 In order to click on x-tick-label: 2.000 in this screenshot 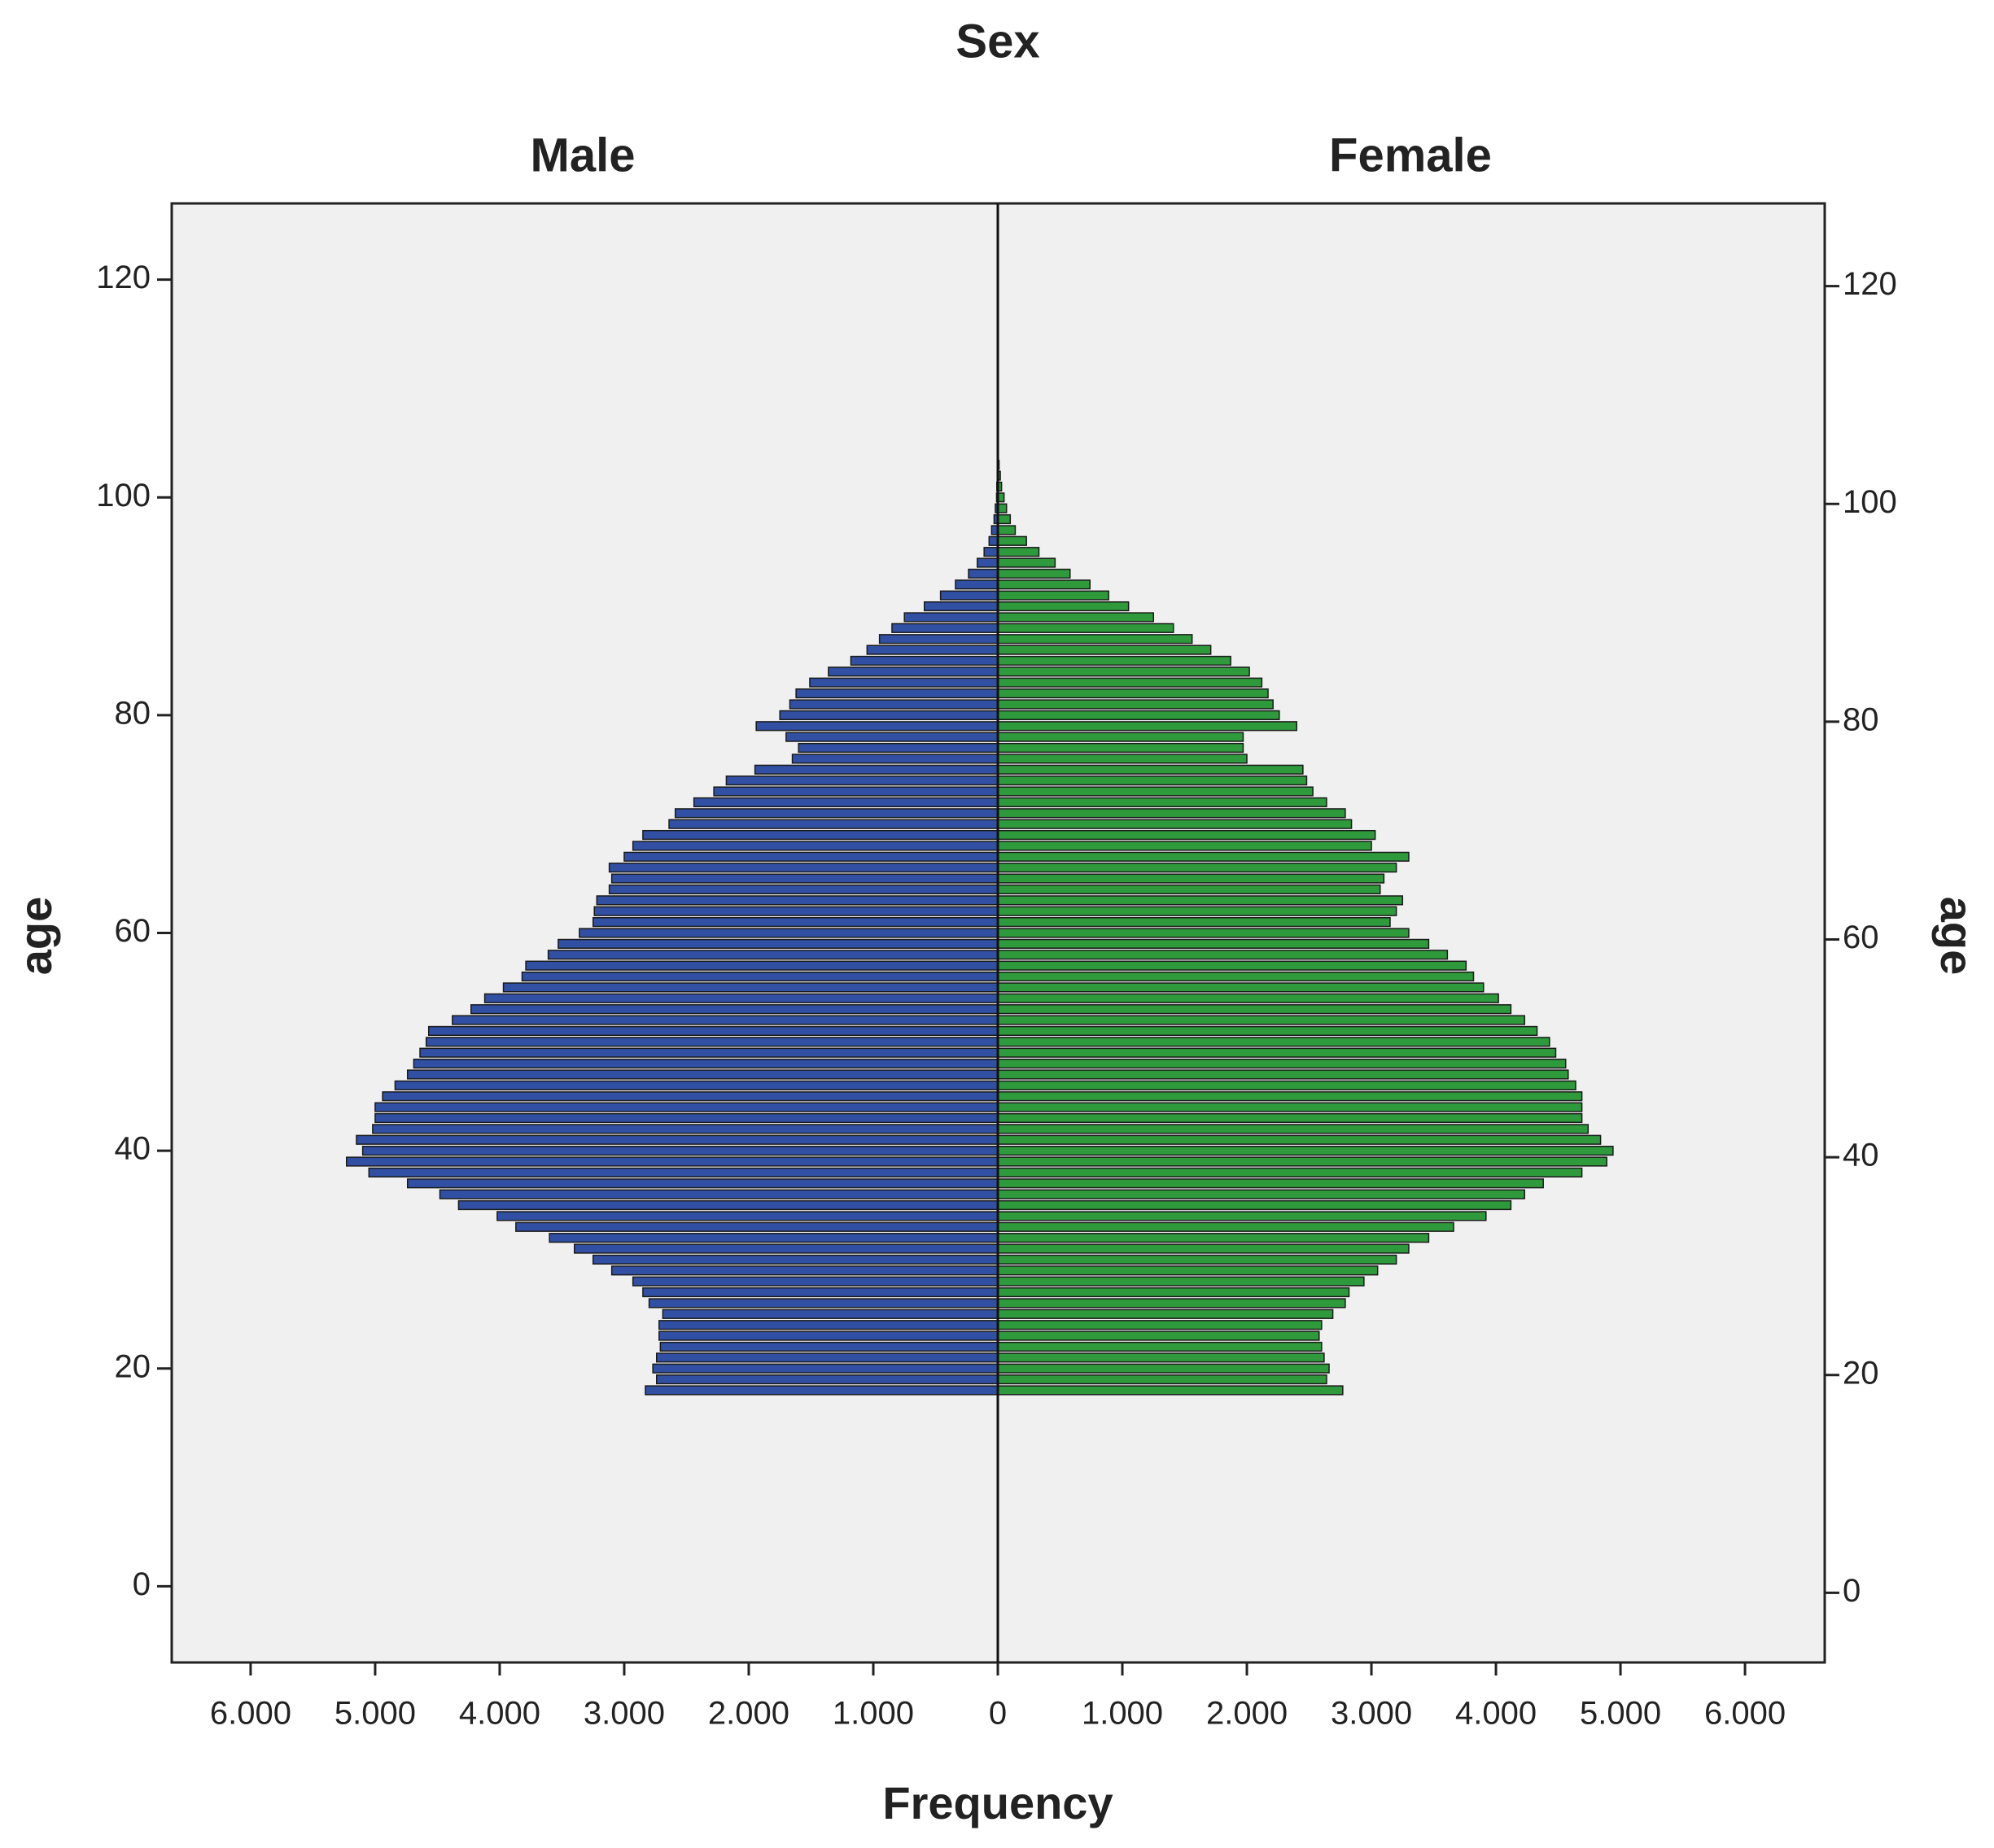, I will do `click(748, 1714)`.